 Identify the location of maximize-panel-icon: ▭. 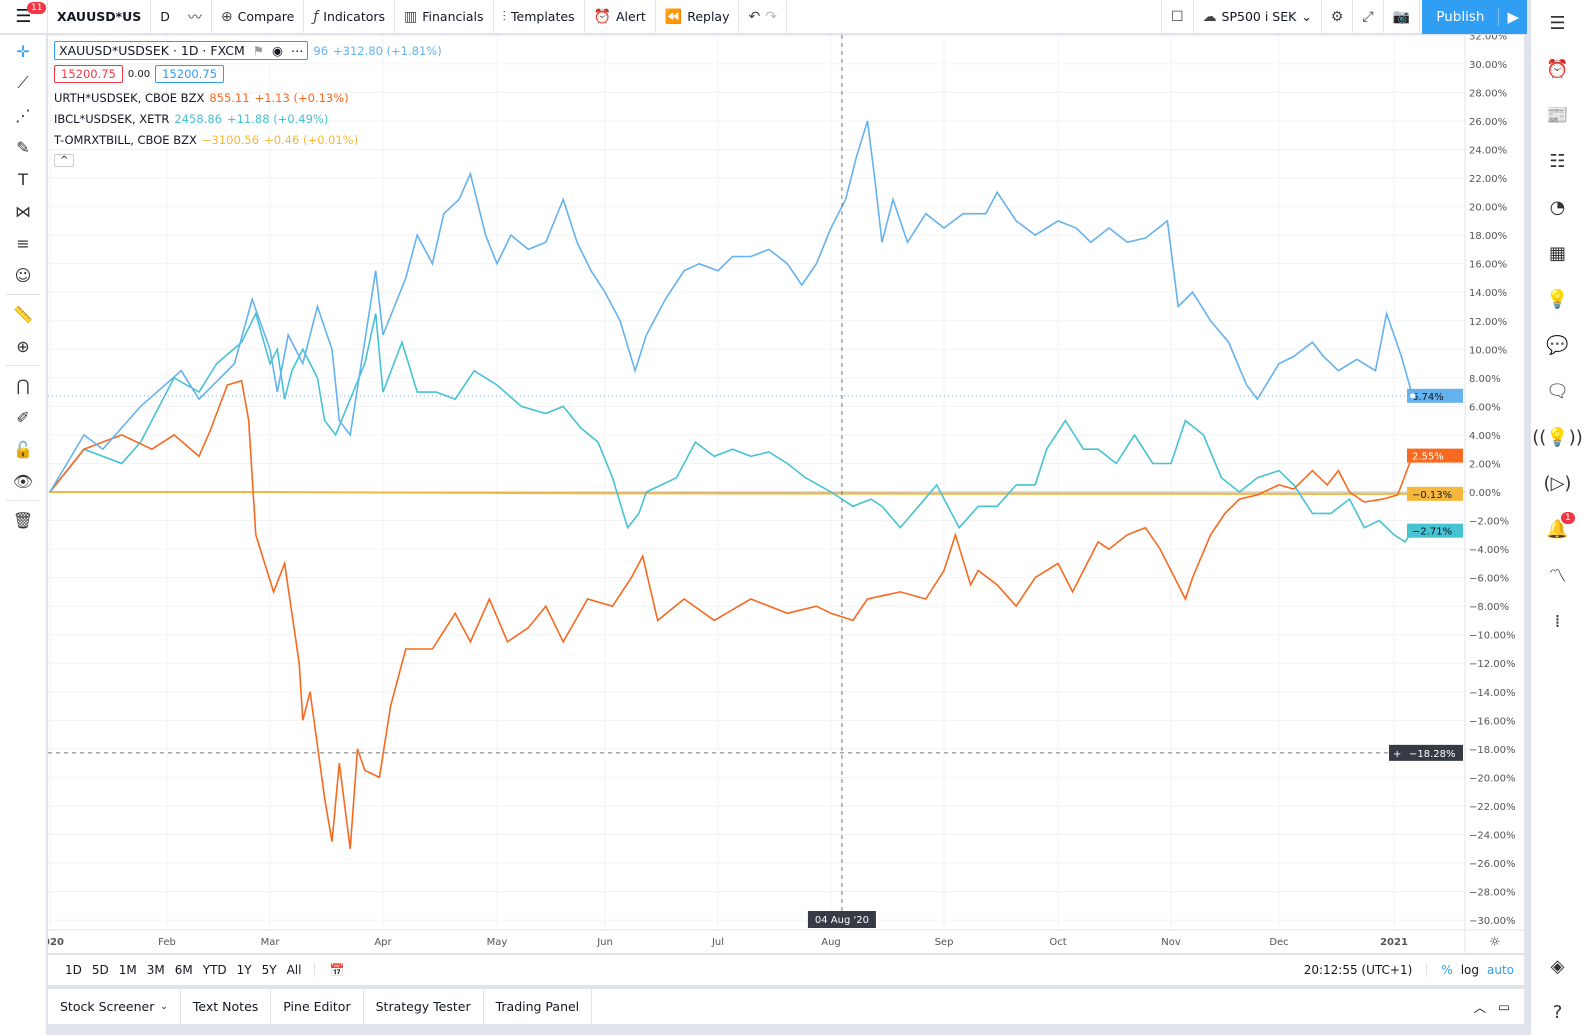
(1504, 1006).